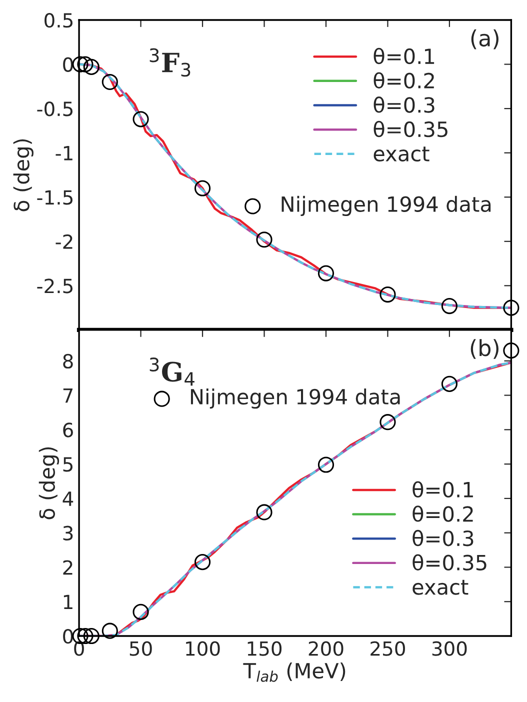  What do you see at coordinates (449, 648) in the screenshot?
I see `x-tick-label: 300` at bounding box center [449, 648].